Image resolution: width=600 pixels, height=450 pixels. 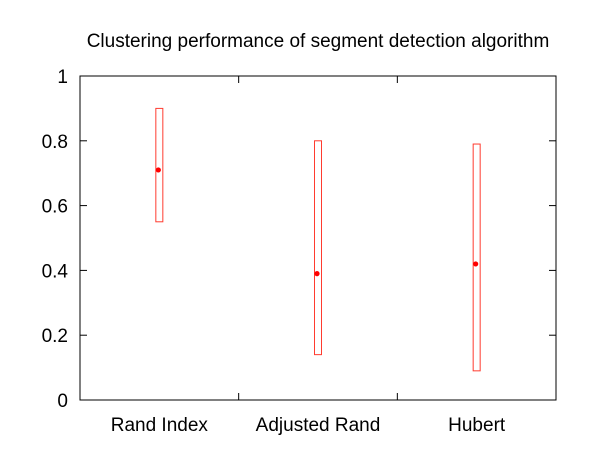 I want to click on x-tick-label: Rand Index, so click(x=160, y=425).